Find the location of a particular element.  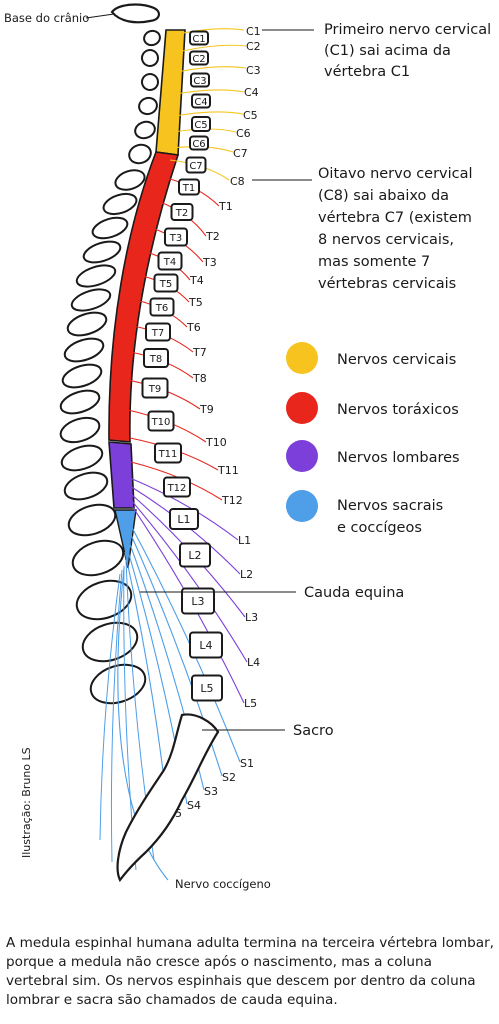

vertebra-label: C2 is located at coordinates (198, 59).